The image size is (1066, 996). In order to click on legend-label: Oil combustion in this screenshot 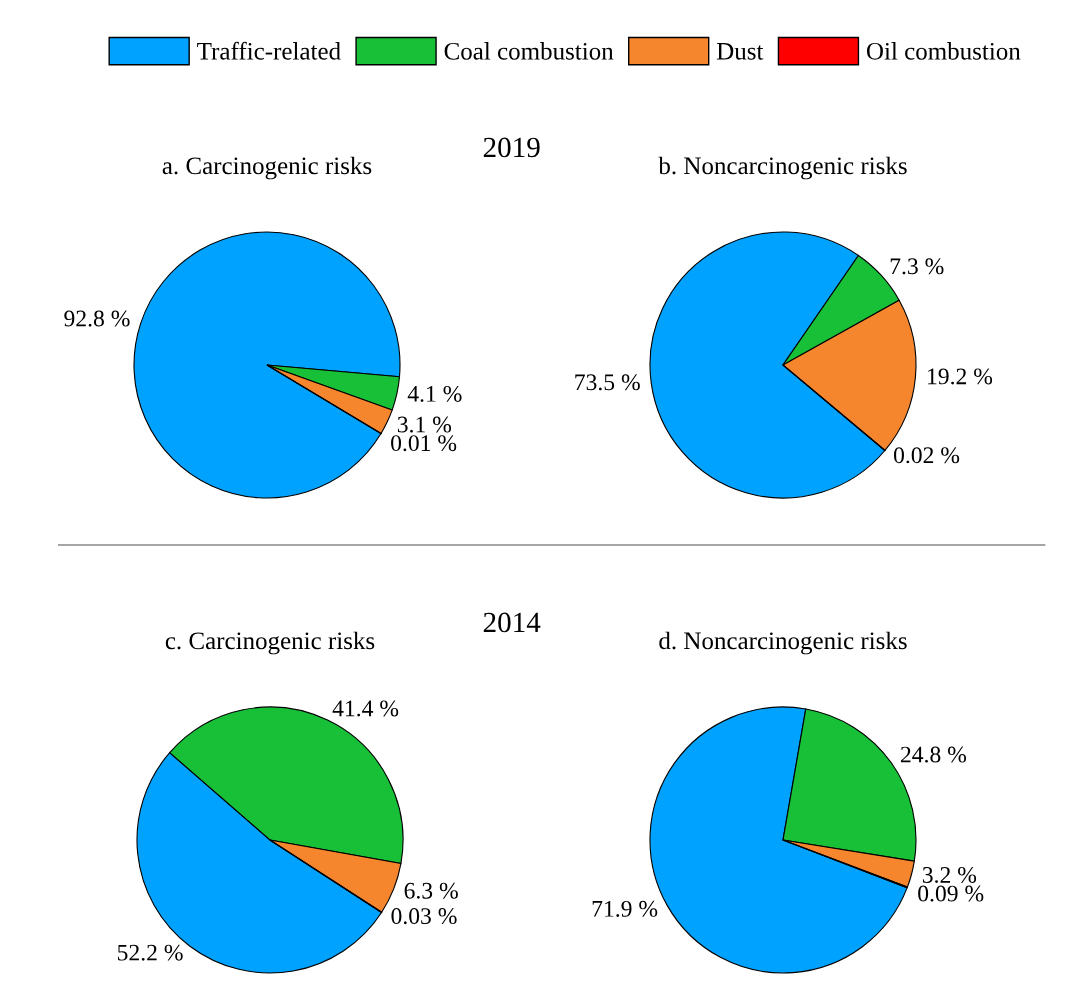, I will do `click(943, 51)`.